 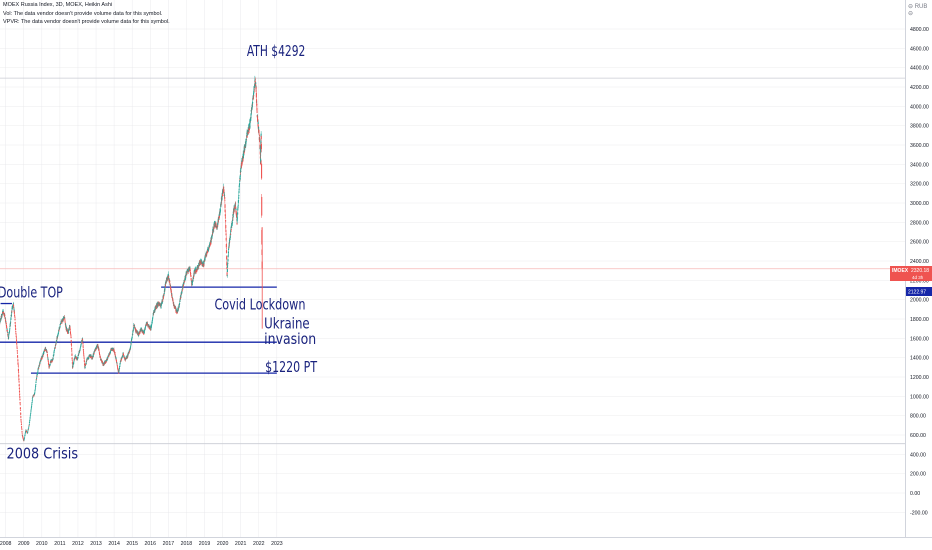 What do you see at coordinates (918, 10) in the screenshot?
I see `currency-label: ⊖ RUB ⊖` at bounding box center [918, 10].